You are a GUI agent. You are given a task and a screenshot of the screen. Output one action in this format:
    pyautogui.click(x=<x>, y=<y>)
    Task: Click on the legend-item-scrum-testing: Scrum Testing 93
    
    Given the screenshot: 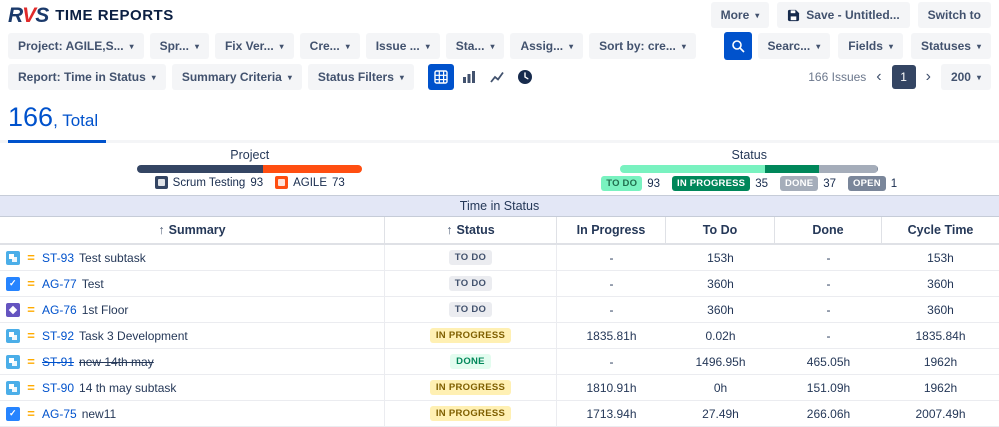 What is the action you would take?
    pyautogui.click(x=209, y=182)
    